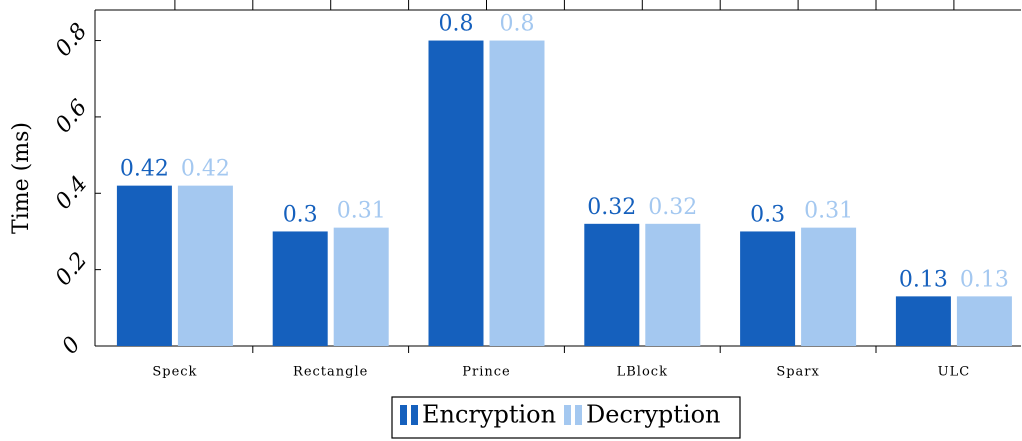  I want to click on y-axis-label: Time (ms), so click(21, 178).